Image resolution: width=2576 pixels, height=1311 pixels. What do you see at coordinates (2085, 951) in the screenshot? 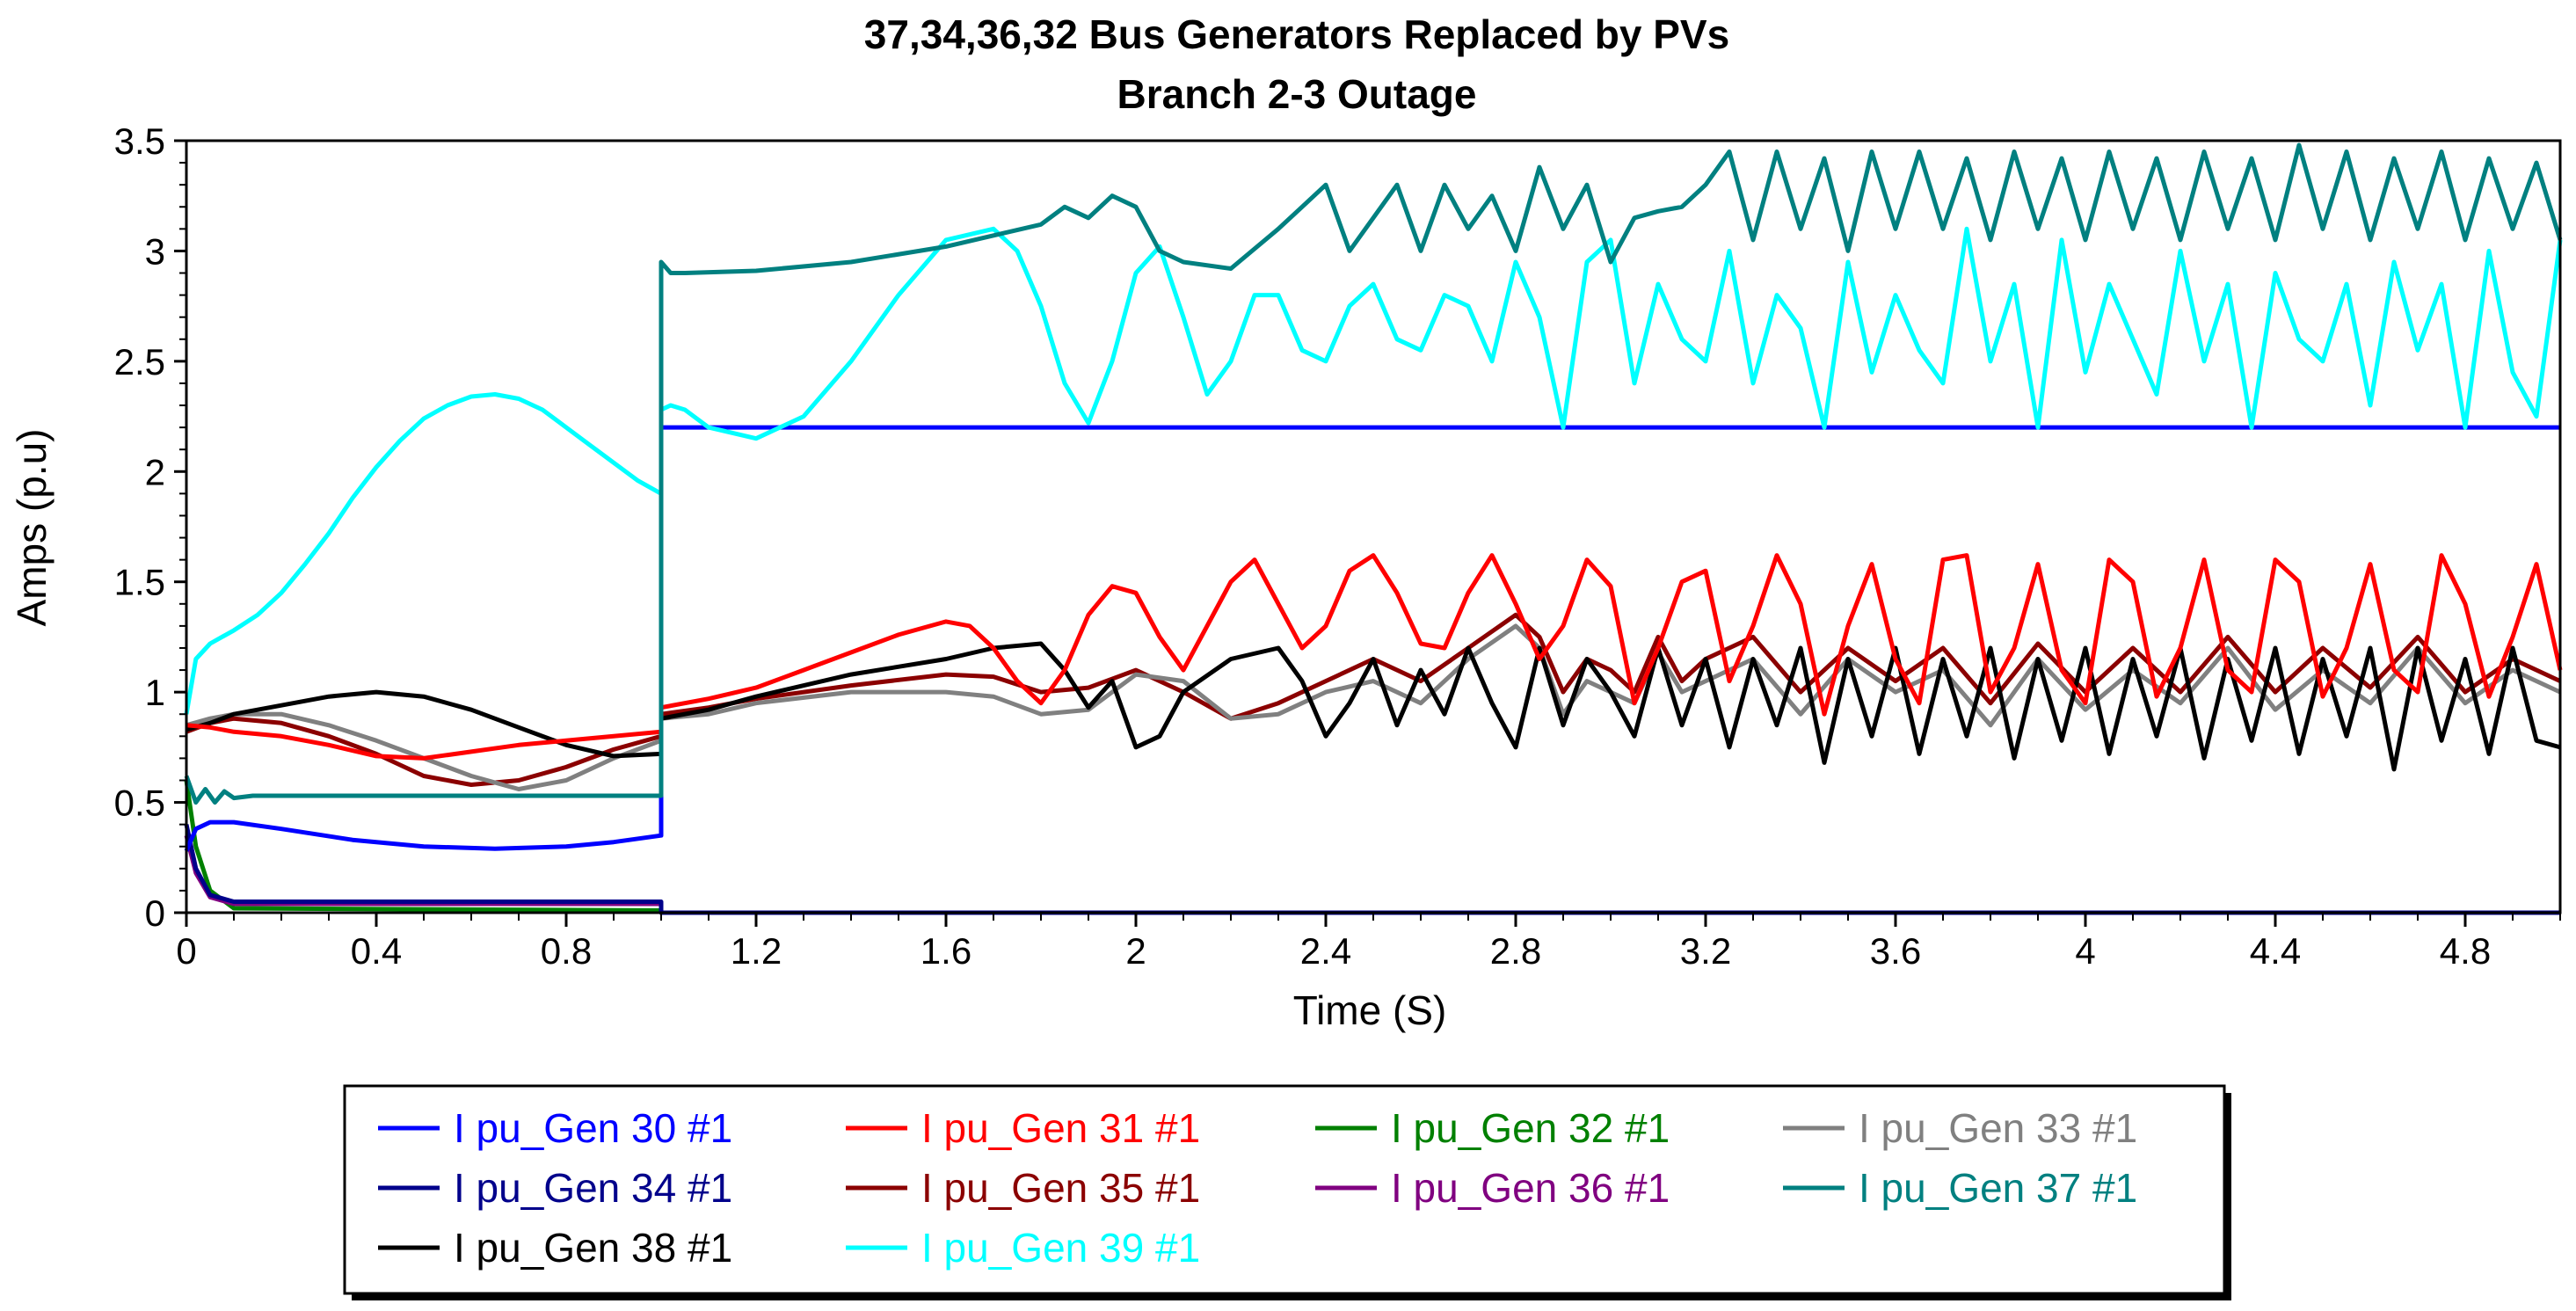
I see `x-tick-label: 4` at bounding box center [2085, 951].